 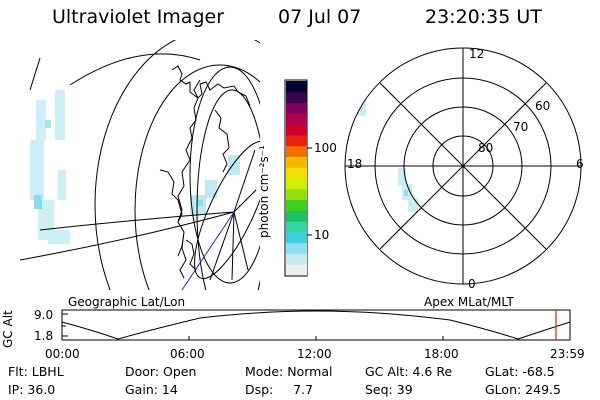 I want to click on colorbar-tick-label-100: 100, so click(x=325, y=148).